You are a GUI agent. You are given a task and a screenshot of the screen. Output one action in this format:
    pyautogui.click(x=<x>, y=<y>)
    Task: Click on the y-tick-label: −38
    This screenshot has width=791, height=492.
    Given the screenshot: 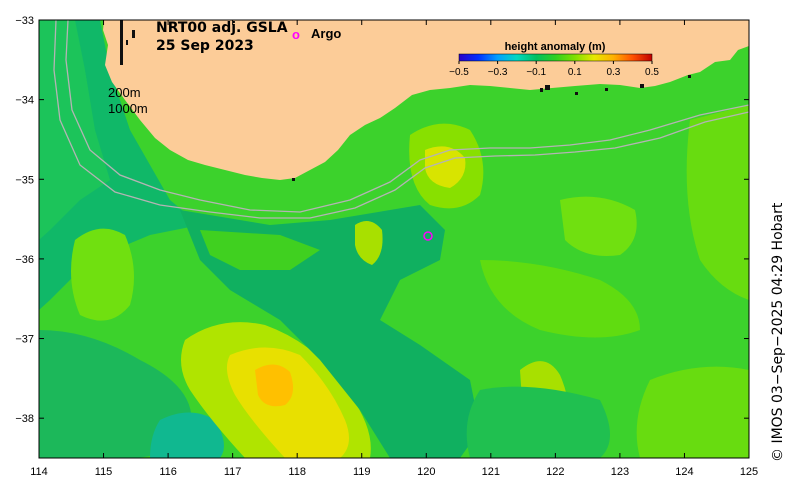 What is the action you would take?
    pyautogui.click(x=24, y=419)
    